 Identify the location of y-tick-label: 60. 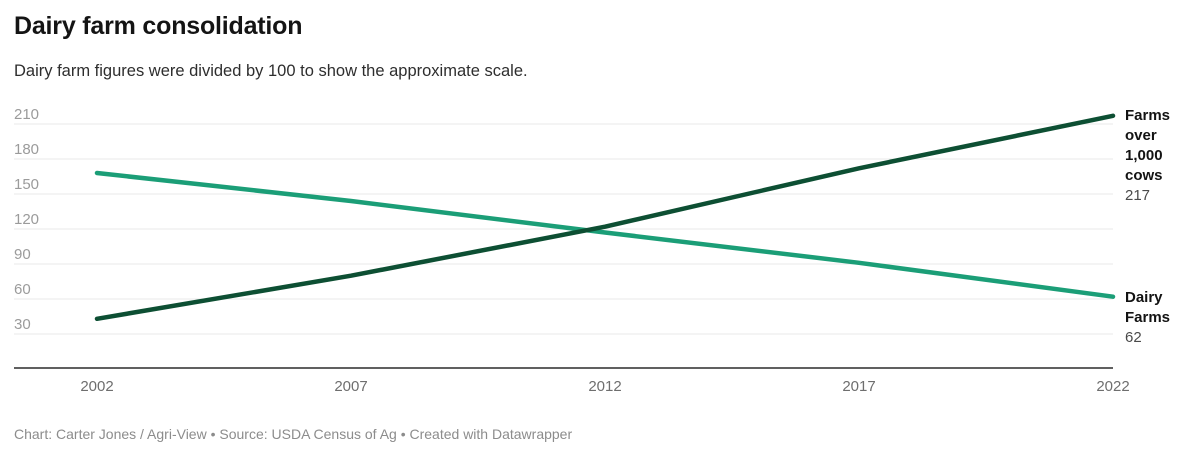
(22, 289).